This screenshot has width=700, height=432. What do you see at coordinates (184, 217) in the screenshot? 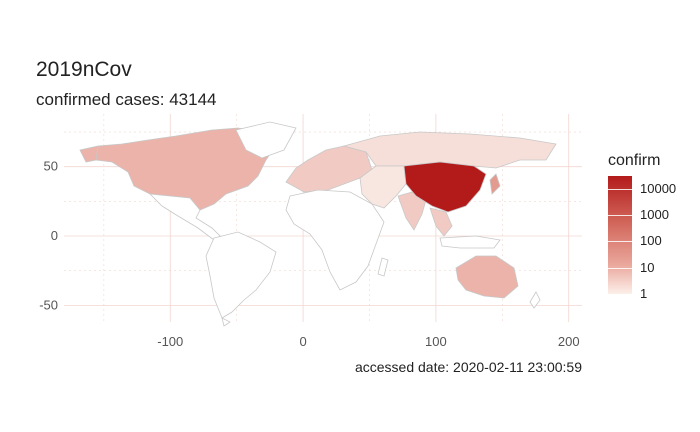
I see `land-mexico-central-america` at bounding box center [184, 217].